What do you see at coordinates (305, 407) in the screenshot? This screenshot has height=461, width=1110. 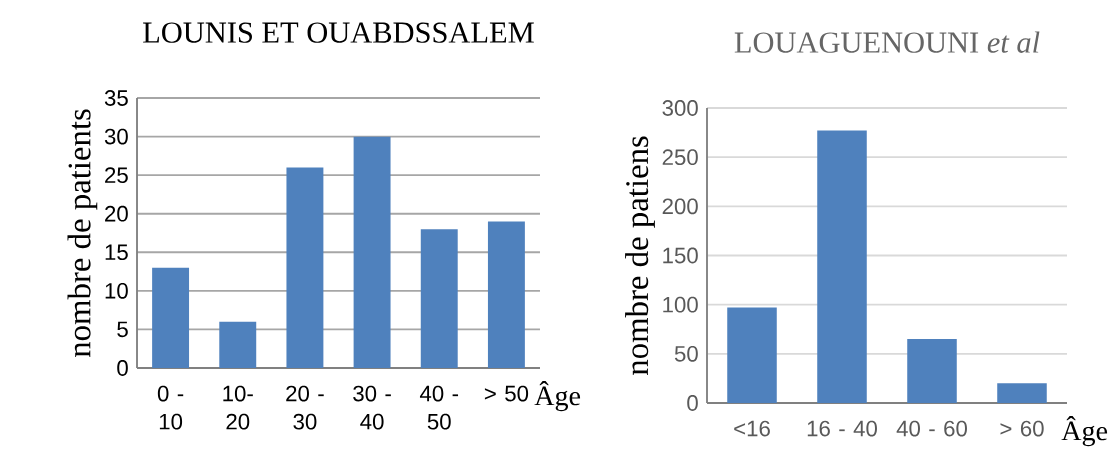 I see `x-tick-label: 20 - 30` at bounding box center [305, 407].